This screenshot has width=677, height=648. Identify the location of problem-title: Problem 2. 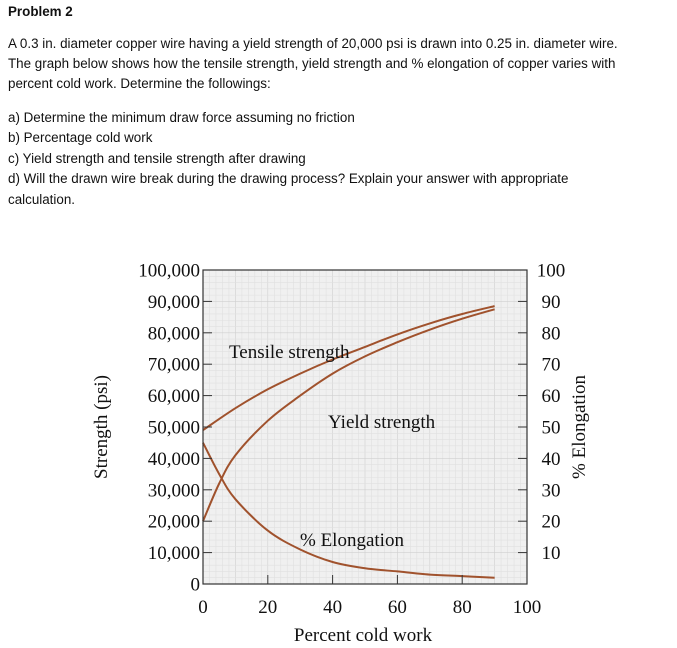
(40, 11).